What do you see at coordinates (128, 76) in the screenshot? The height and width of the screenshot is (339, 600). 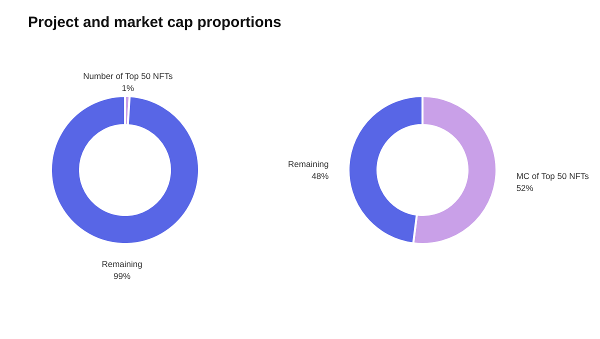 I see `slice-label: Number of Top 50 NFTs` at bounding box center [128, 76].